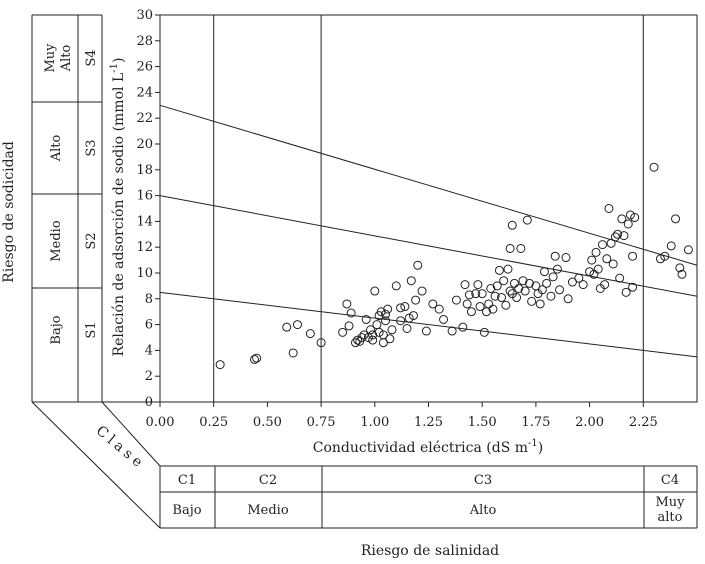 This screenshot has height=564, width=705. I want to click on x-tick-label: 2.00, so click(589, 422).